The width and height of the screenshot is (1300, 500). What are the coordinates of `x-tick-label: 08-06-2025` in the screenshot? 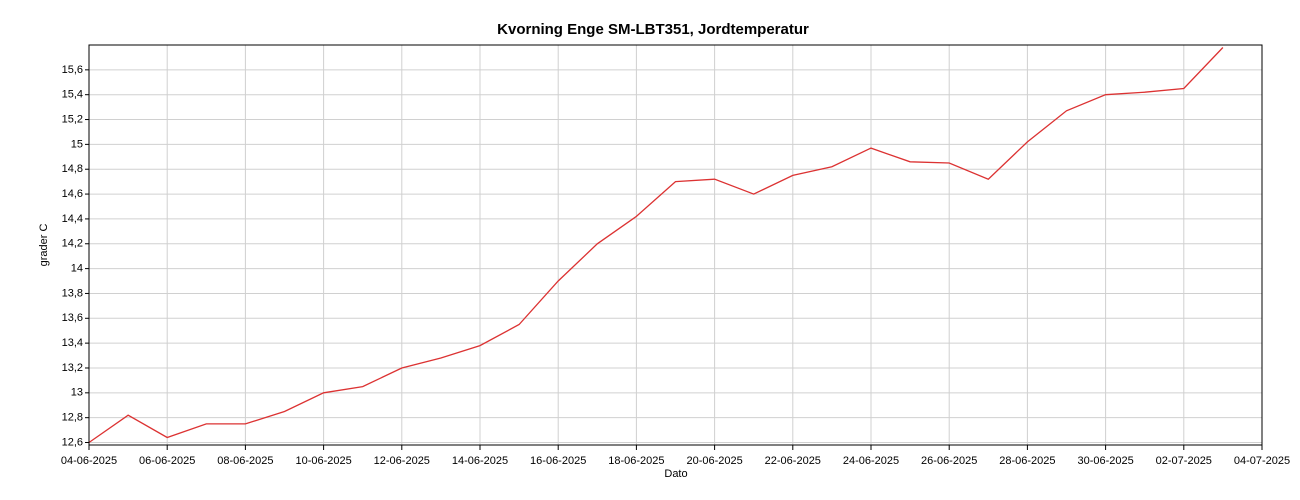 It's located at (245, 461).